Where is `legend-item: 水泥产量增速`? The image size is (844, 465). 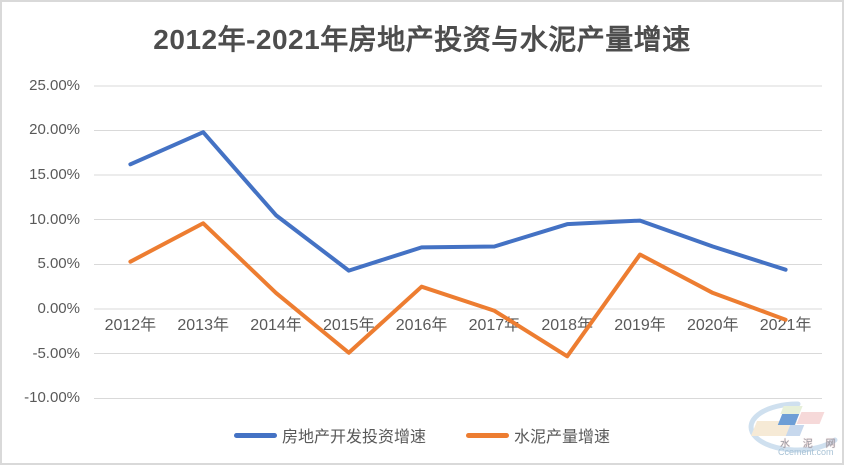
legend-item: 水泥产量增速 is located at coordinates (538, 435).